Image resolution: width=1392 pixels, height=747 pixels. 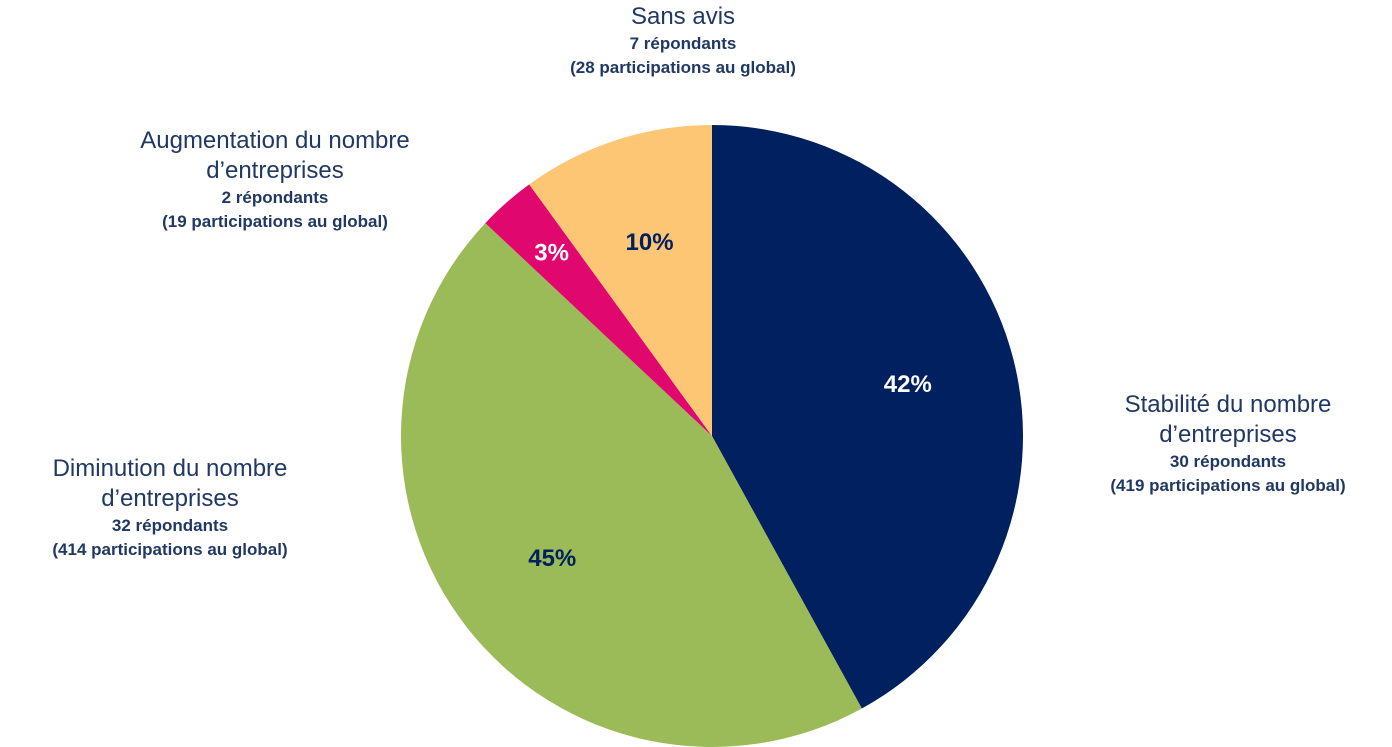 I want to click on slice-value-label: 45%, so click(x=552, y=558).